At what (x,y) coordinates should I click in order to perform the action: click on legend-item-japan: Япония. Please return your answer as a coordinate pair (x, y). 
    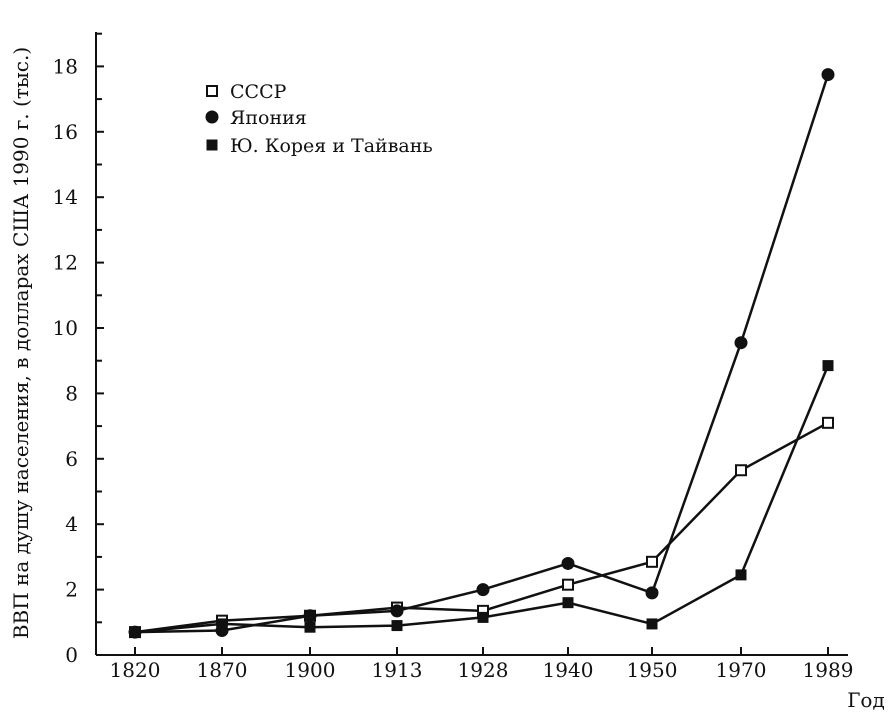
    Looking at the image, I should click on (256, 118).